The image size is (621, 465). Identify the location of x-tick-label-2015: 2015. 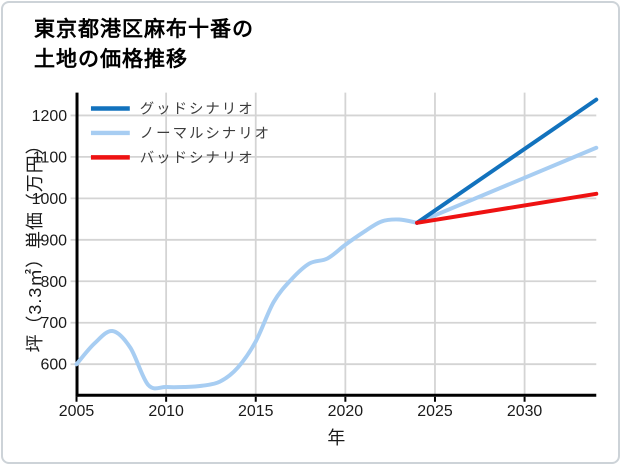
(256, 411).